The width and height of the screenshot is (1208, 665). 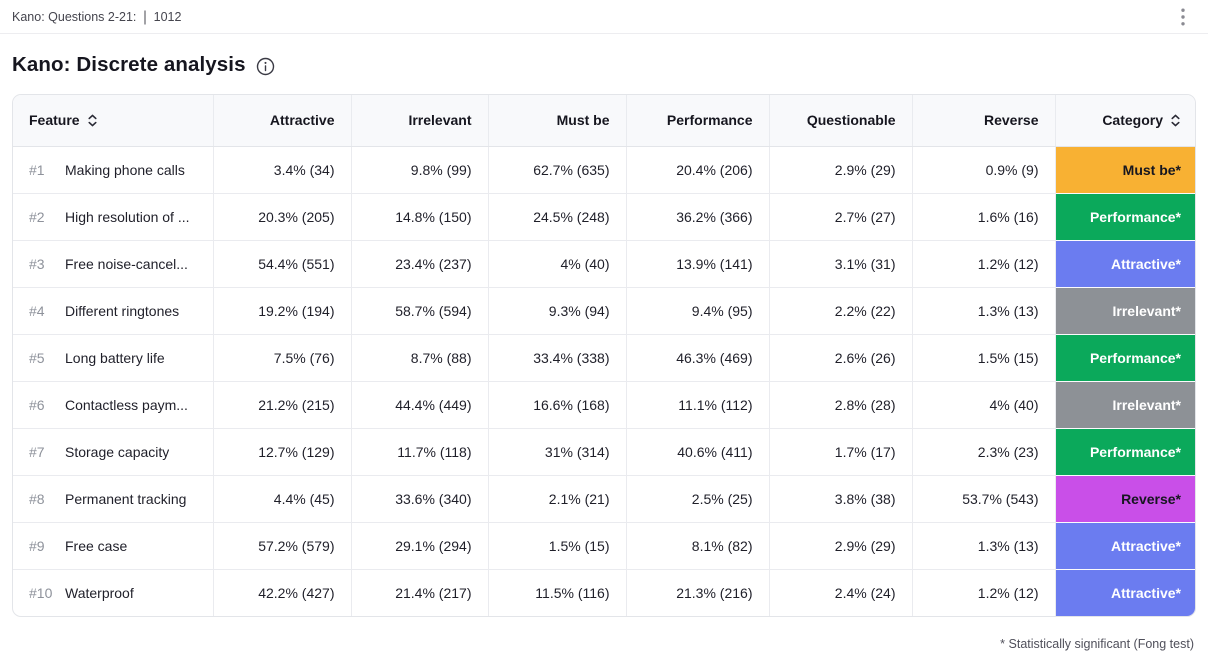 What do you see at coordinates (281, 216) in the screenshot?
I see `cell-attractive: 20.3% (205)` at bounding box center [281, 216].